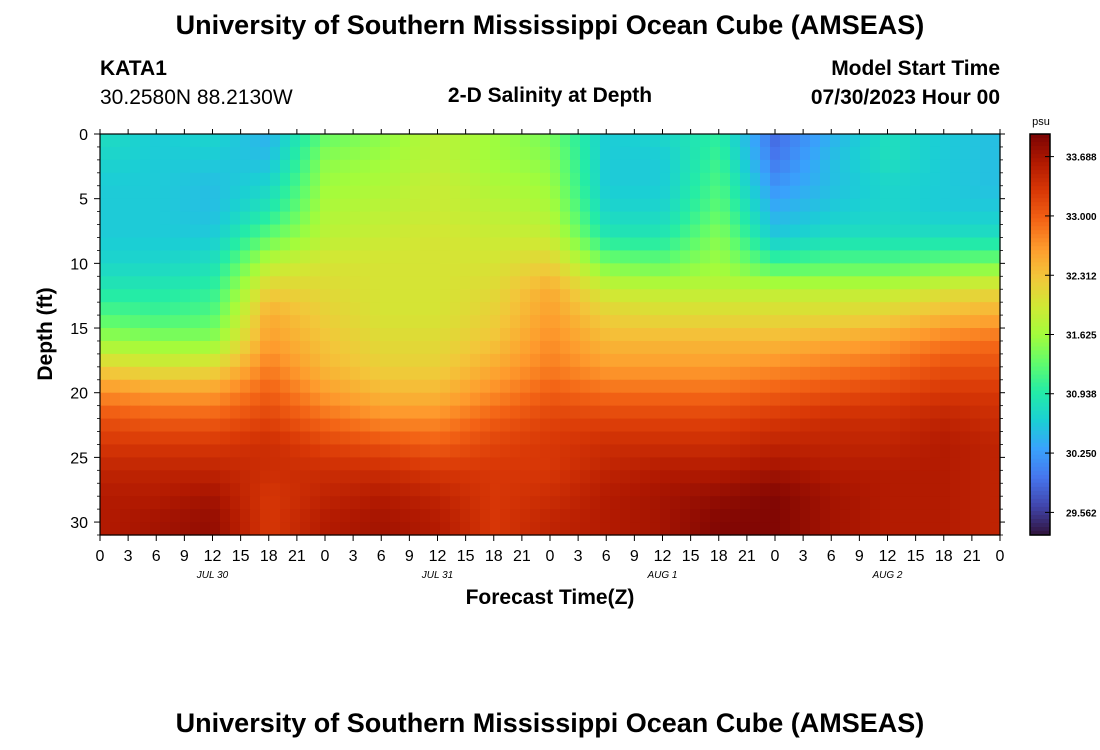 The image size is (1100, 750). Describe the element at coordinates (438, 556) in the screenshot. I see `x-tick-label: 12` at that location.